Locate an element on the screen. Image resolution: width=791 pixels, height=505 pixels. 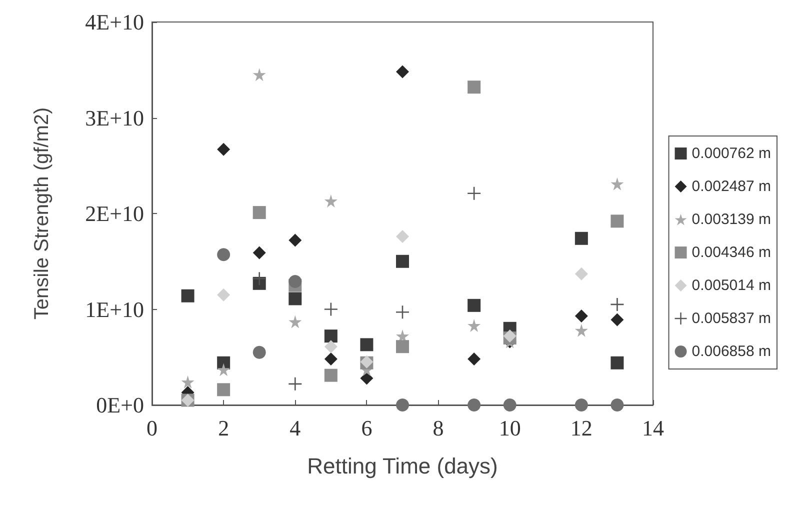
x-axis-title: Retting Time (days) is located at coordinates (402, 466).